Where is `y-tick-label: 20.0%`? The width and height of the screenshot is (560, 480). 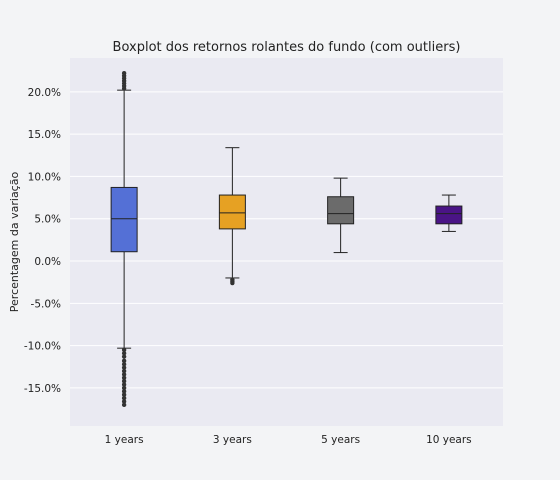
y-tick-label: 20.0% is located at coordinates (44, 93).